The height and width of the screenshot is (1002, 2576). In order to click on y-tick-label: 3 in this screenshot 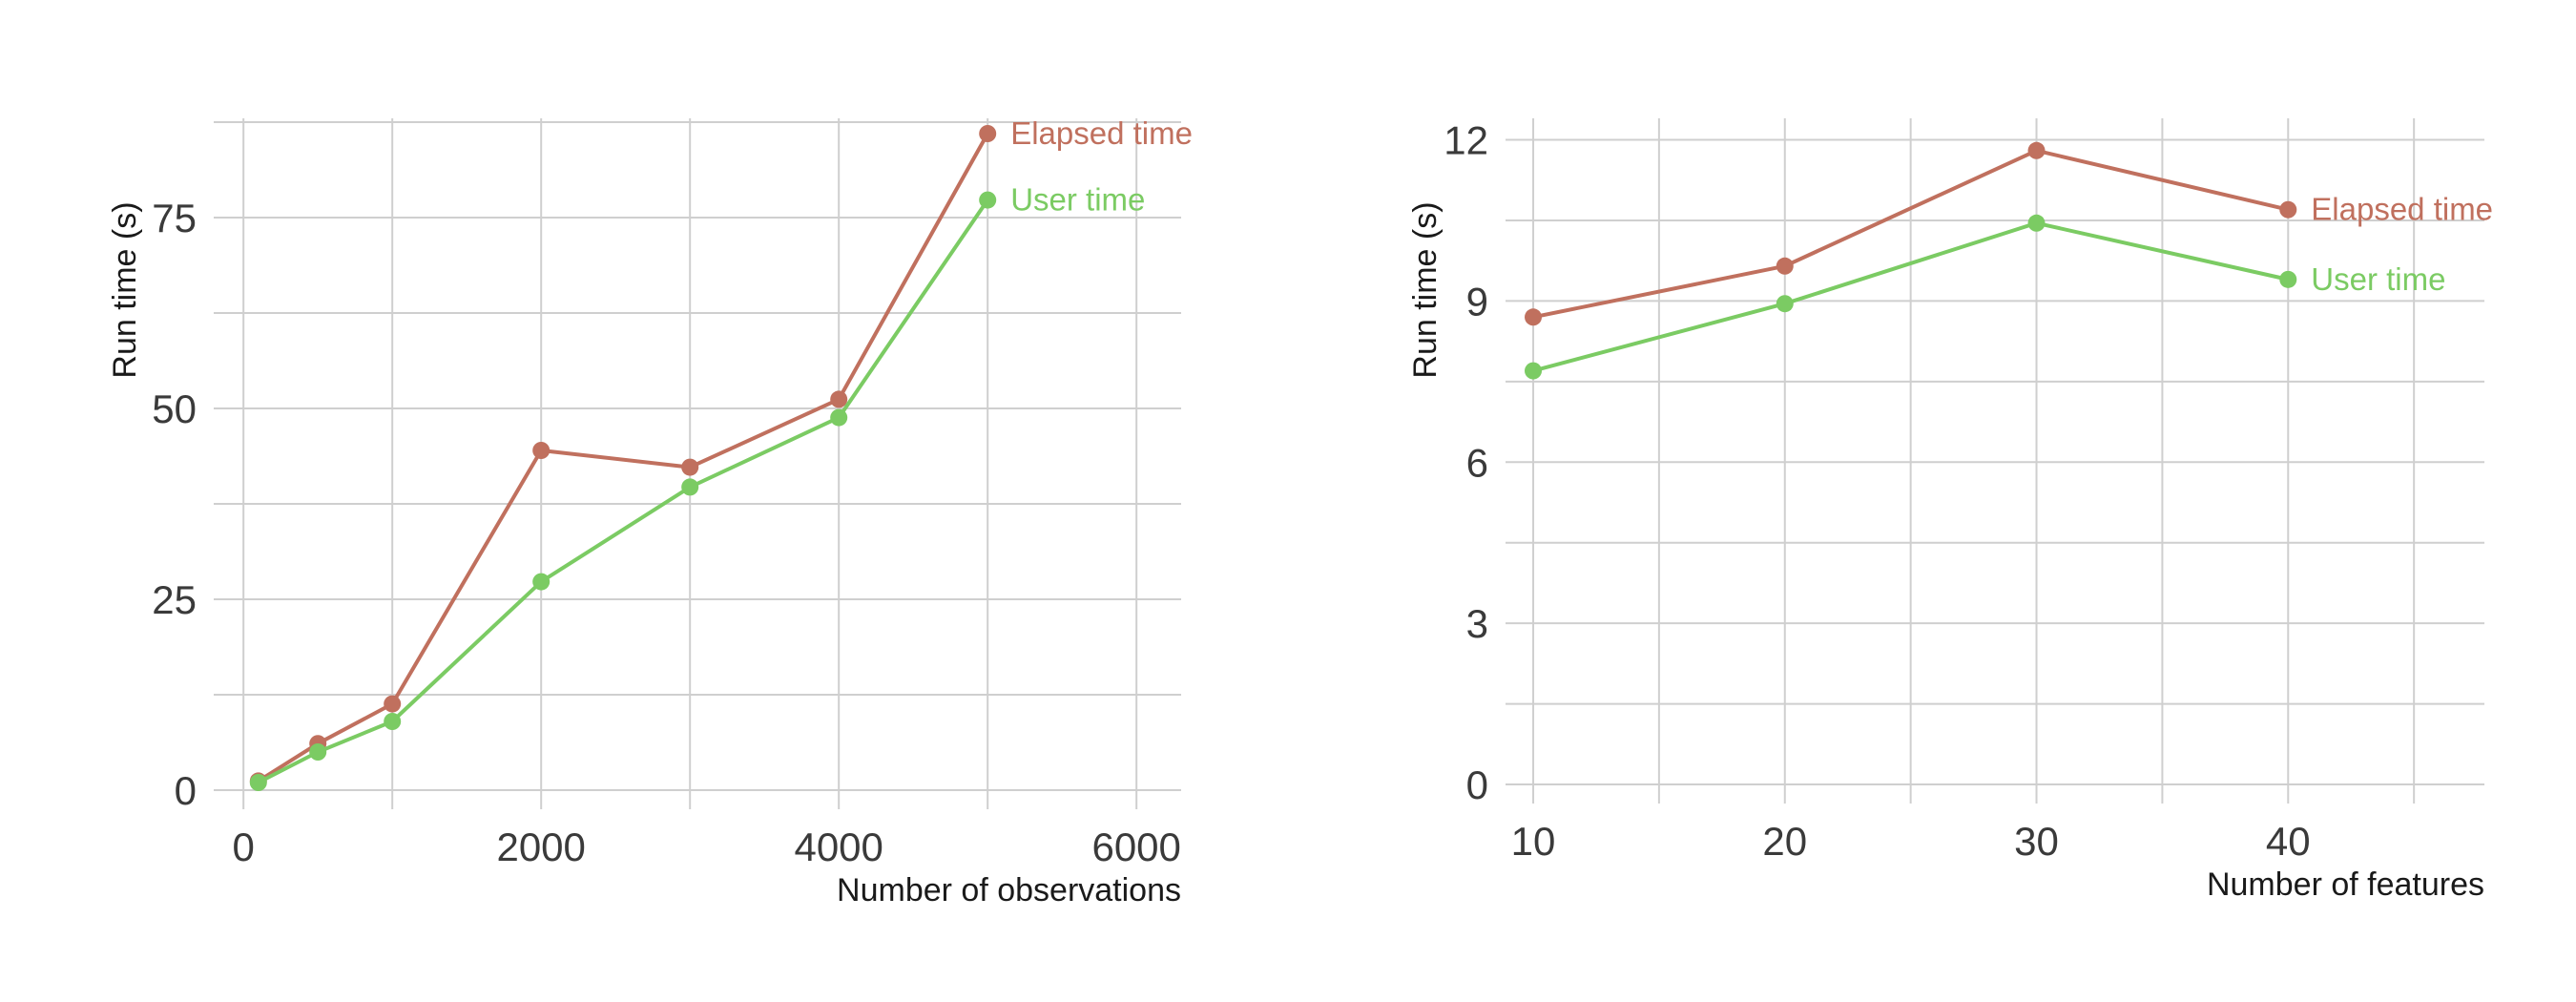, I will do `click(1477, 623)`.